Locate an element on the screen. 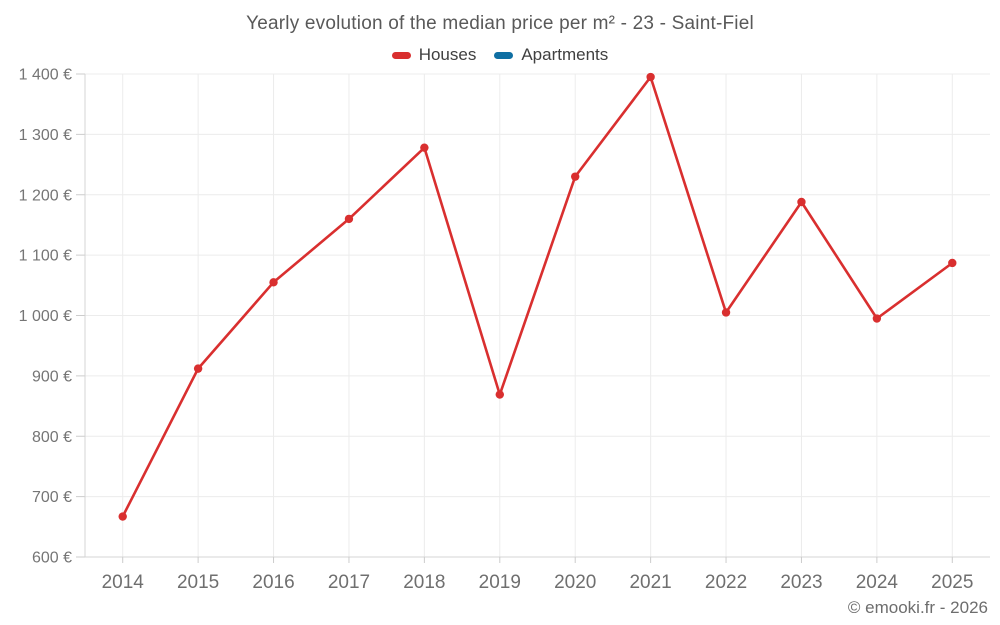 The height and width of the screenshot is (625, 1000). houses-data-point-2015 is located at coordinates (198, 368).